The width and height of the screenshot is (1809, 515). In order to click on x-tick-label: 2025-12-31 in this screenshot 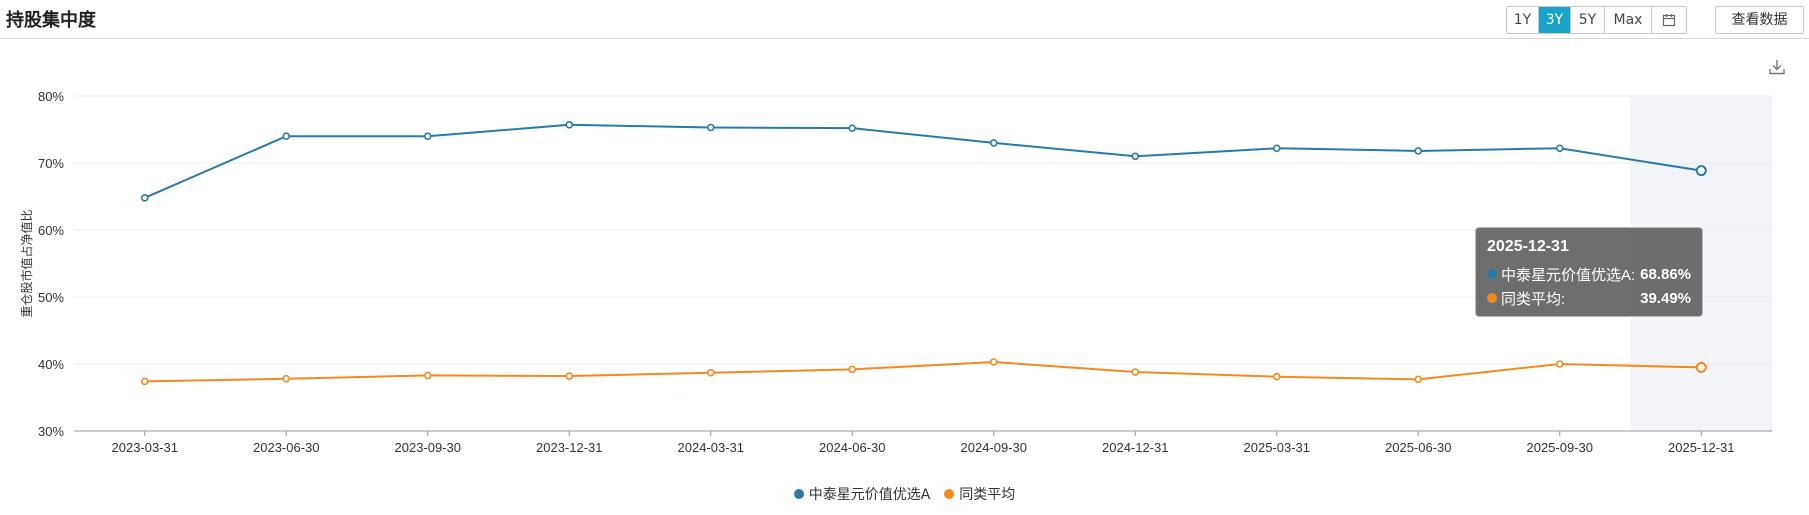, I will do `click(1701, 447)`.